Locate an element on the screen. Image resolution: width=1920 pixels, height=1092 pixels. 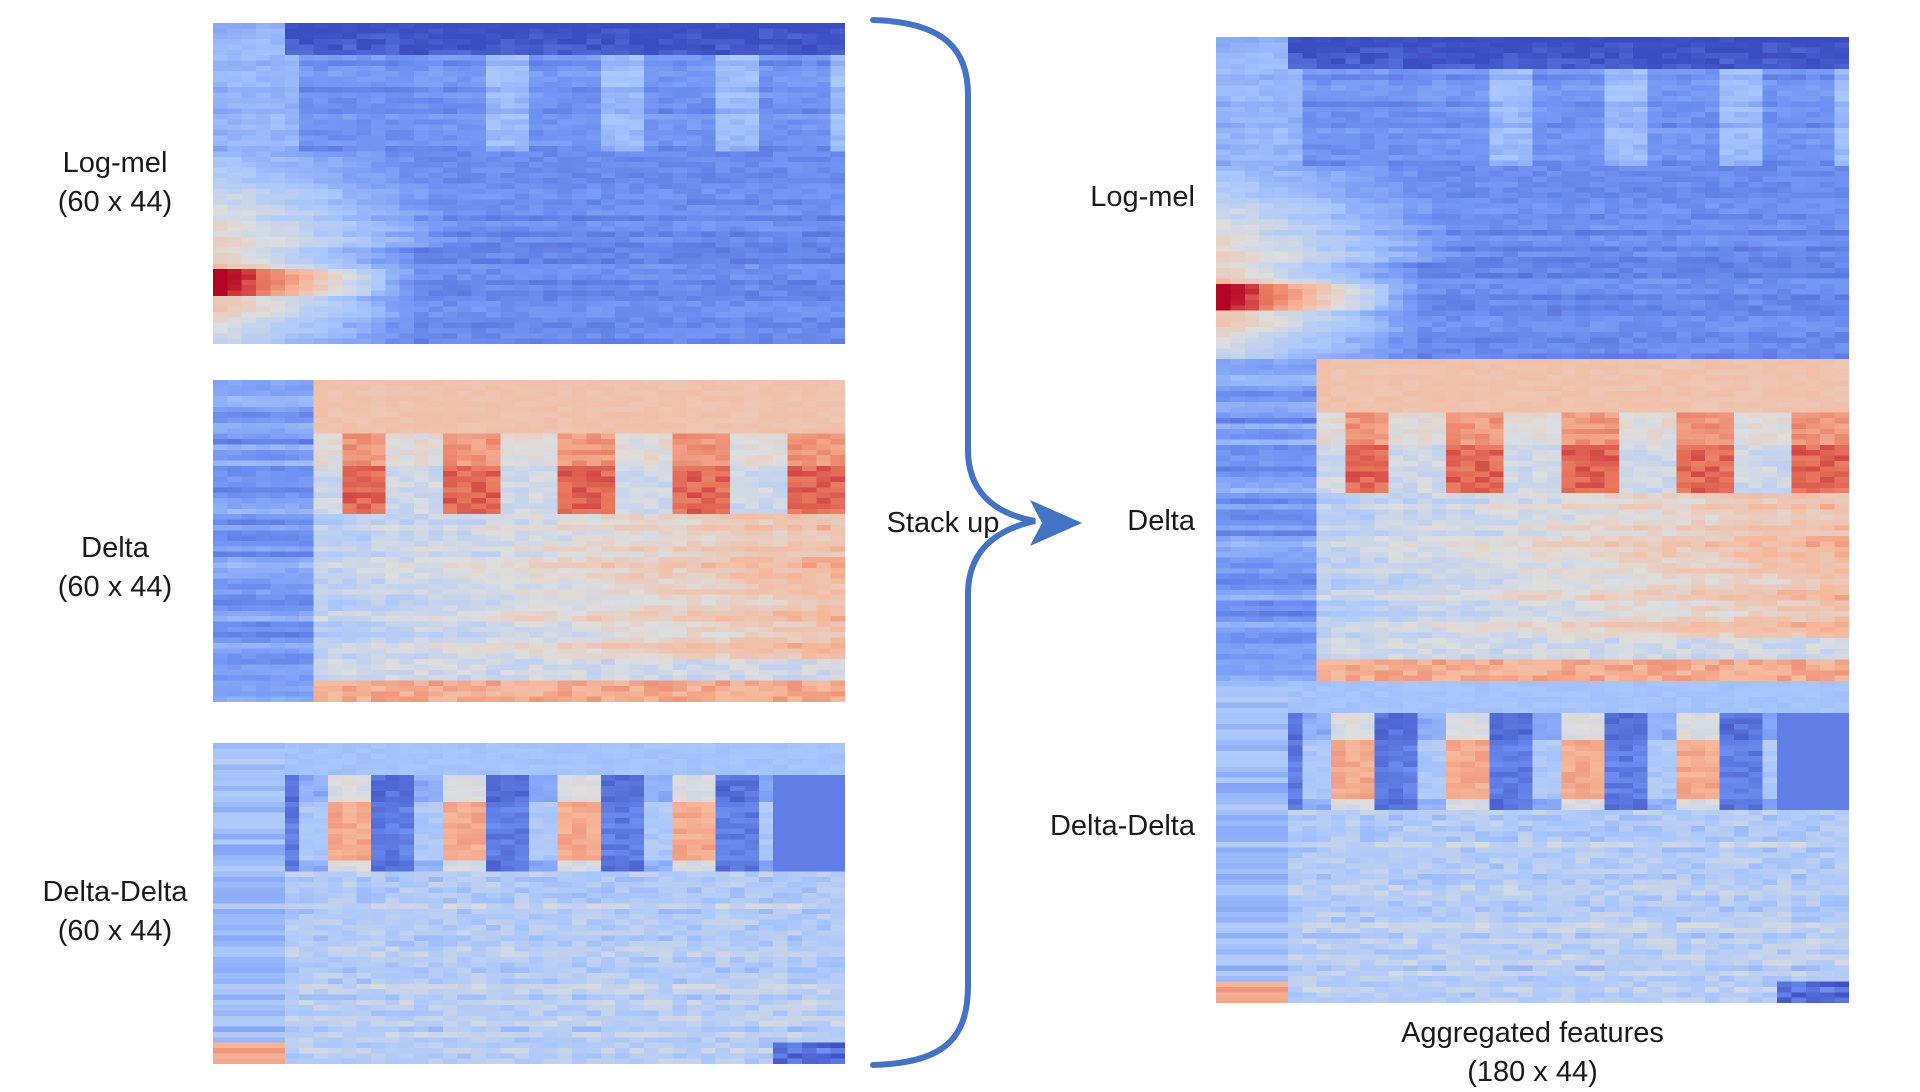
aggregated-delta-delta-label: Delta-Delta is located at coordinates (1122, 826).